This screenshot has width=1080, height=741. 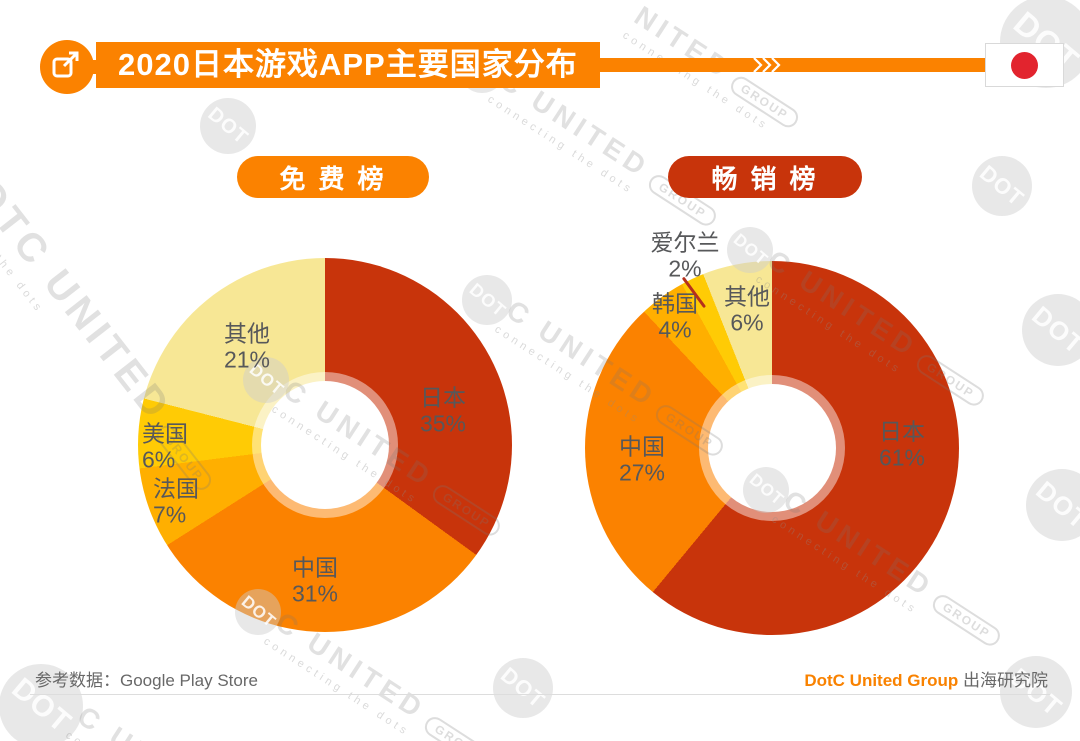 What do you see at coordinates (348, 65) in the screenshot?
I see `page-title: 2020日本游戏APP主要国家分布` at bounding box center [348, 65].